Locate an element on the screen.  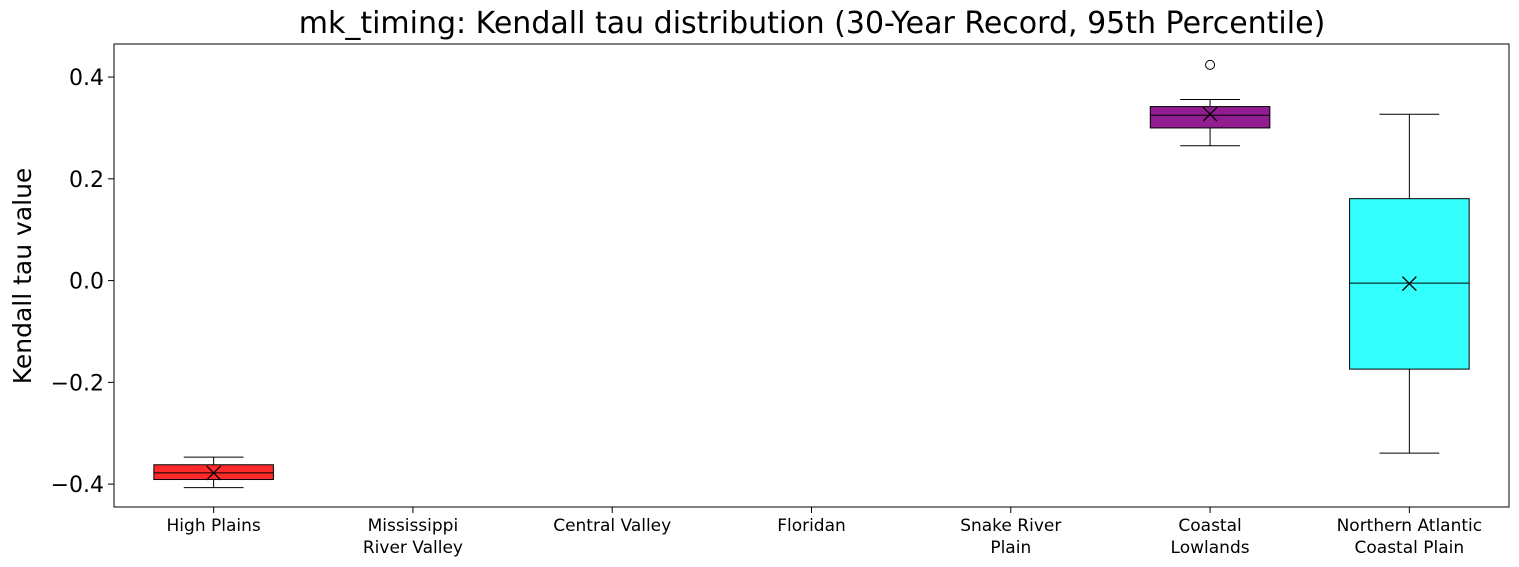
x-tick-label: Floridan is located at coordinates (811, 526).